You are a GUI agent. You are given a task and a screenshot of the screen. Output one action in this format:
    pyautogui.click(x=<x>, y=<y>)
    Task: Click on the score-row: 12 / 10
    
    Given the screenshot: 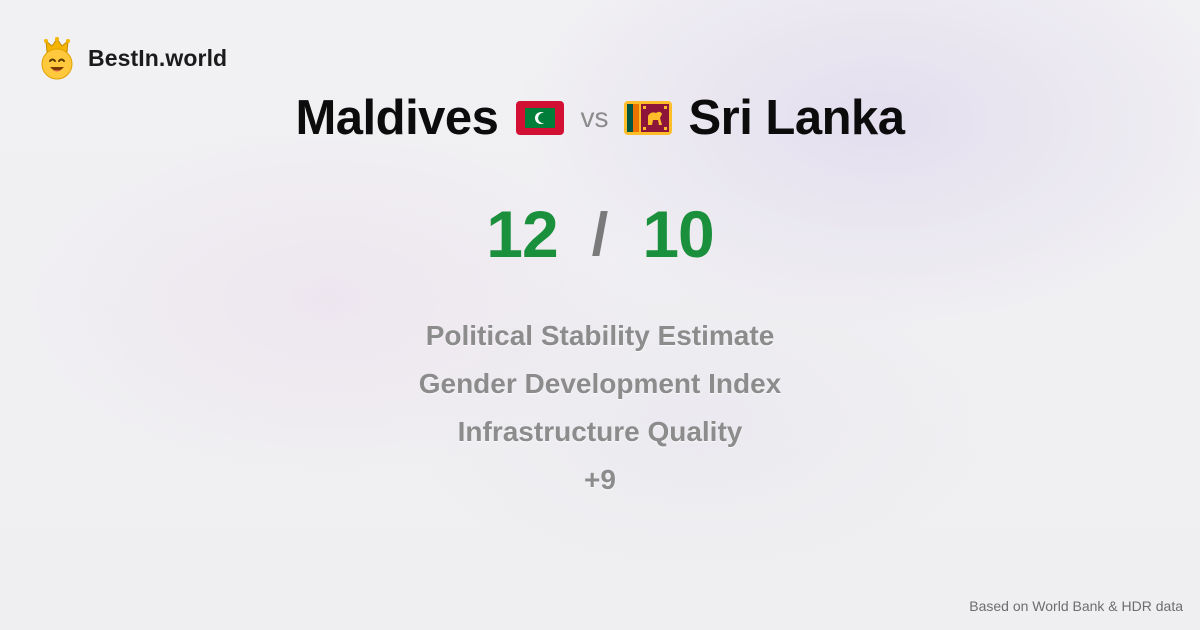 What is the action you would take?
    pyautogui.click(x=600, y=234)
    